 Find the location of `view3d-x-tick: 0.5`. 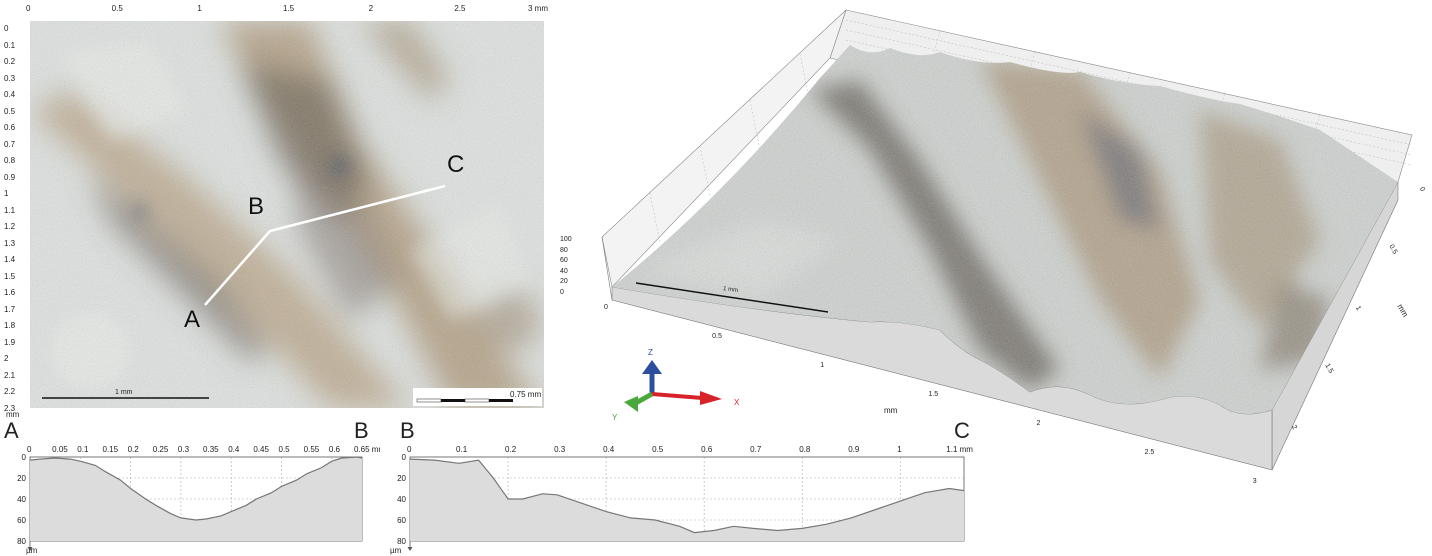

view3d-x-tick: 0.5 is located at coordinates (717, 336).